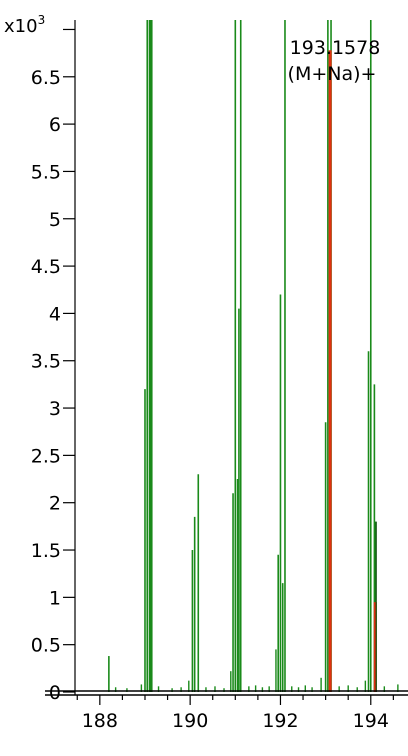 This screenshot has height=756, width=408. What do you see at coordinates (46, 551) in the screenshot?
I see `y-tick-label: 1.5` at bounding box center [46, 551].